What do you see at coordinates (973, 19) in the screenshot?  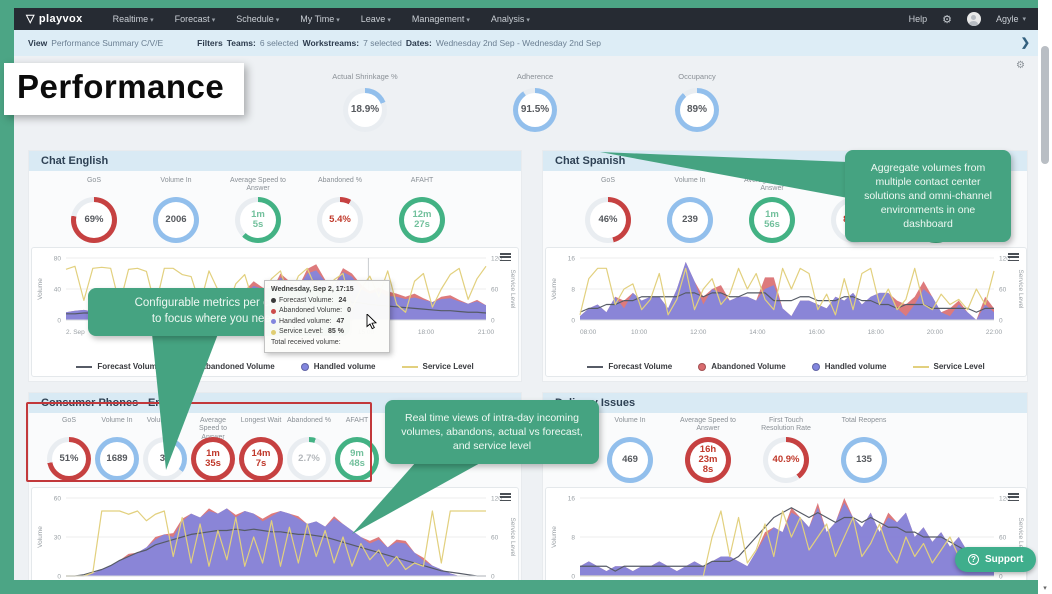 I see `avatar` at bounding box center [973, 19].